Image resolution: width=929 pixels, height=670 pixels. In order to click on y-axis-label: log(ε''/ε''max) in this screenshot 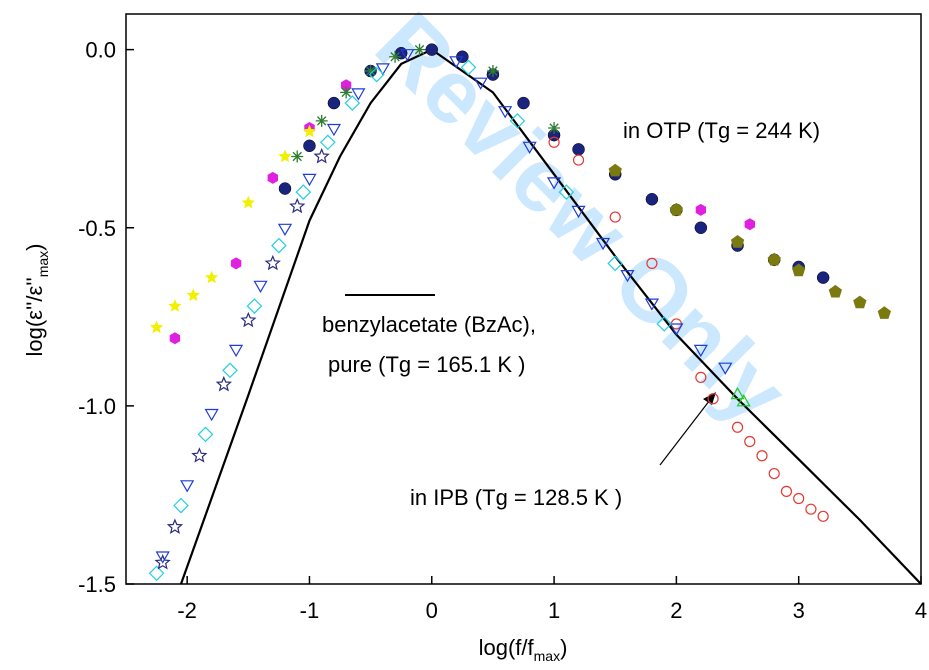, I will do `click(36, 300)`.